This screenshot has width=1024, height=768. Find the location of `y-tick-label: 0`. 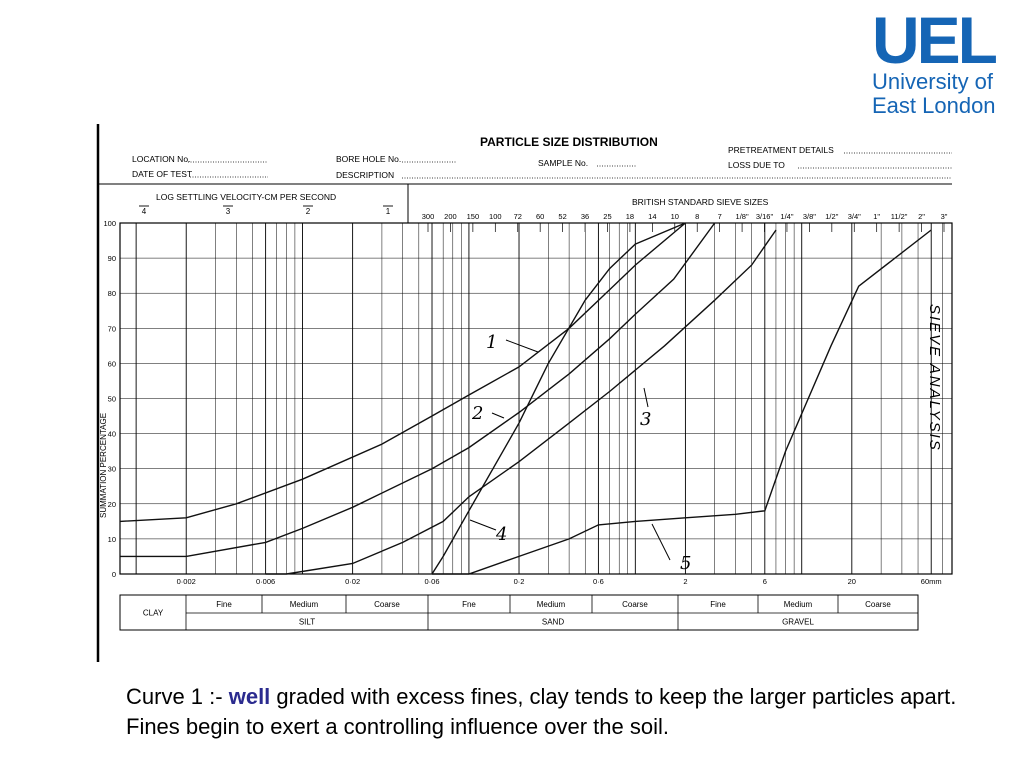

y-tick-label: 0 is located at coordinates (114, 574).